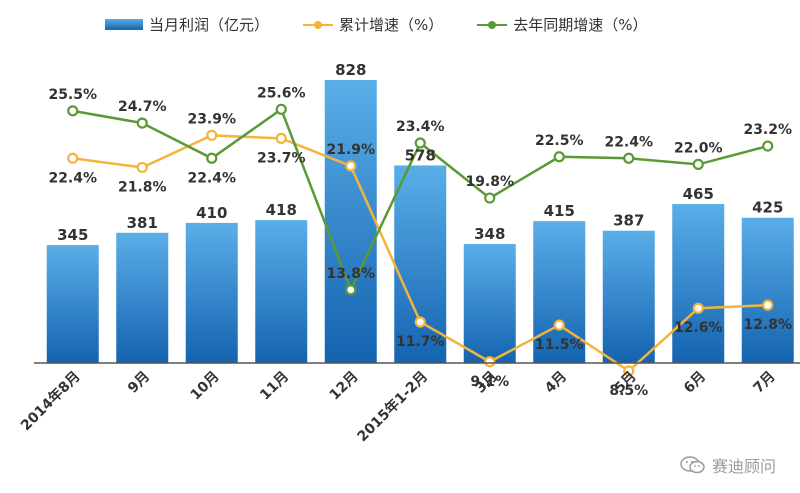 The image size is (800, 493). Describe the element at coordinates (142, 187) in the screenshot. I see `cumulative-growth-value-label: 21.8%` at that location.